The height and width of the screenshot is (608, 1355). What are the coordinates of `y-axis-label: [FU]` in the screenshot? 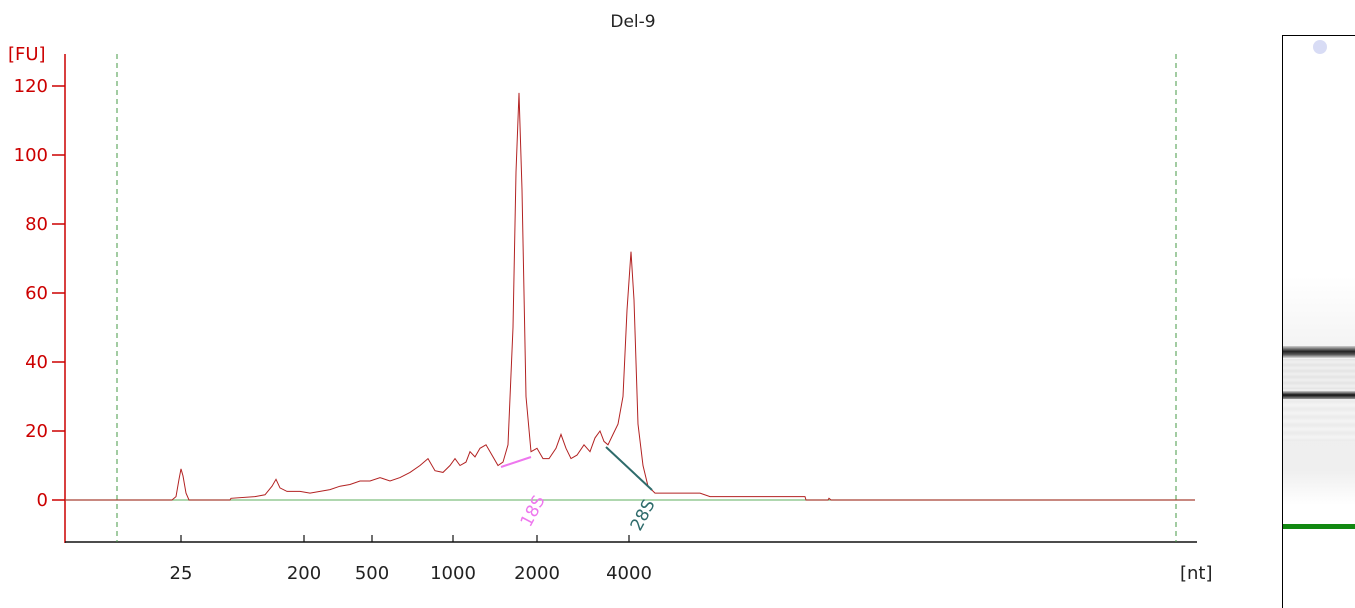 It's located at (27, 54).